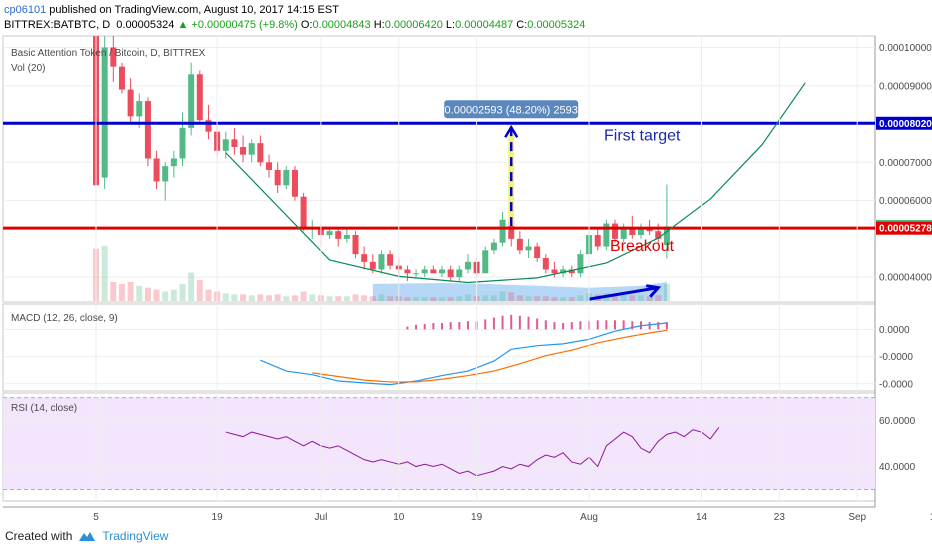 The height and width of the screenshot is (550, 932). Describe the element at coordinates (44, 408) in the screenshot. I see `rsi-title: RSI (14, close)` at that location.